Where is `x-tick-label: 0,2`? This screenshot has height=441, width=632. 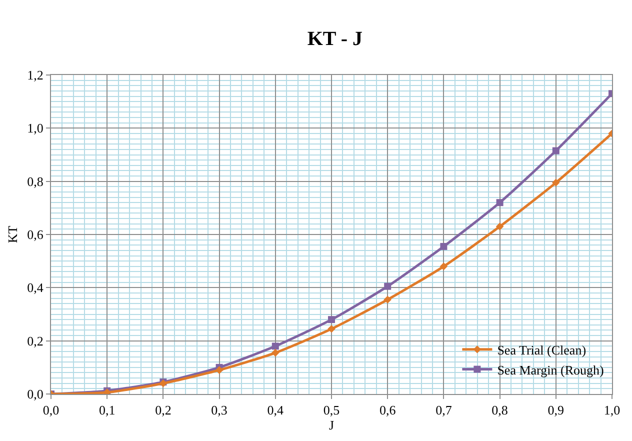 x-tick-label: 0,2 is located at coordinates (163, 410).